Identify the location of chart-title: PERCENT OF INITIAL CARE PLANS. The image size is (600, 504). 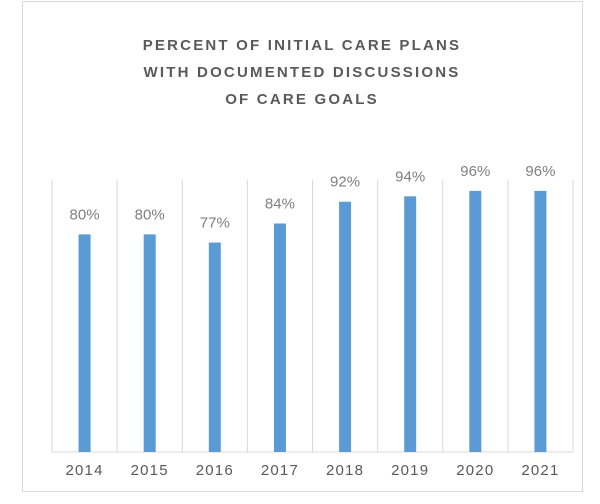
(302, 45).